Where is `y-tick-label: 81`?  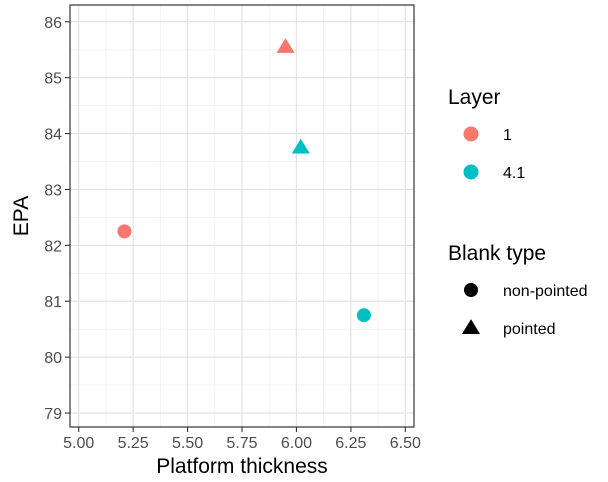
y-tick-label: 81 is located at coordinates (53, 302).